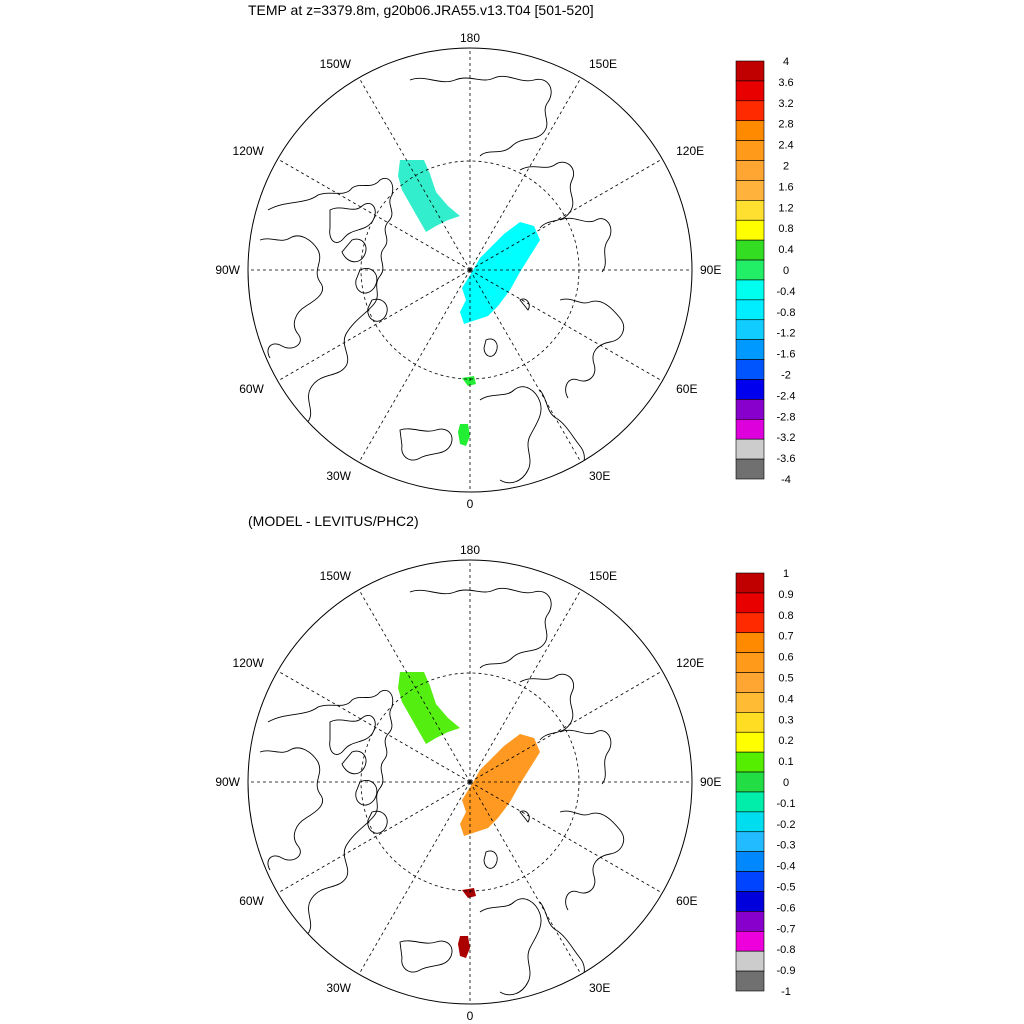 This screenshot has height=1024, width=1024. Describe the element at coordinates (710, 270) in the screenshot. I see `longitude-label: 90E` at that location.